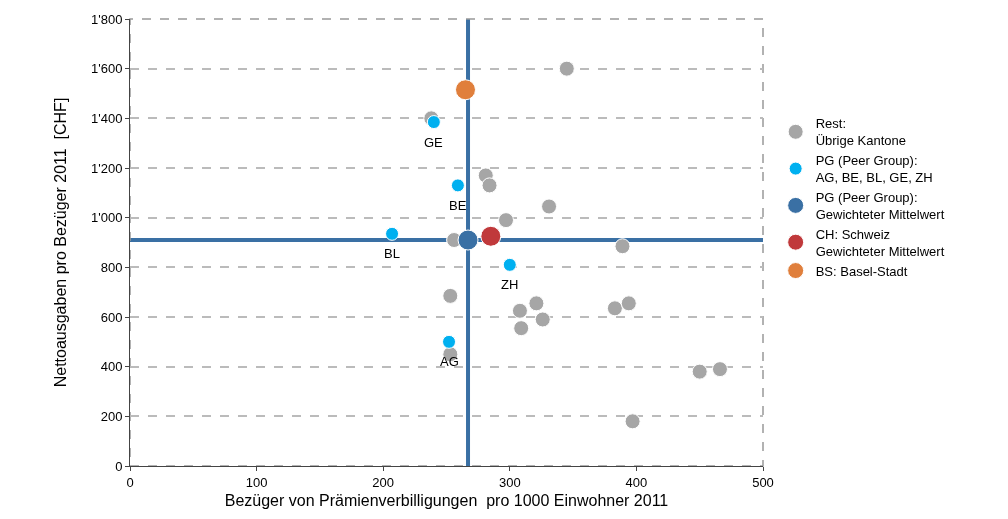 Image resolution: width=1008 pixels, height=519 pixels. Describe the element at coordinates (119, 466) in the screenshot. I see `y-tick-label: 0` at that location.